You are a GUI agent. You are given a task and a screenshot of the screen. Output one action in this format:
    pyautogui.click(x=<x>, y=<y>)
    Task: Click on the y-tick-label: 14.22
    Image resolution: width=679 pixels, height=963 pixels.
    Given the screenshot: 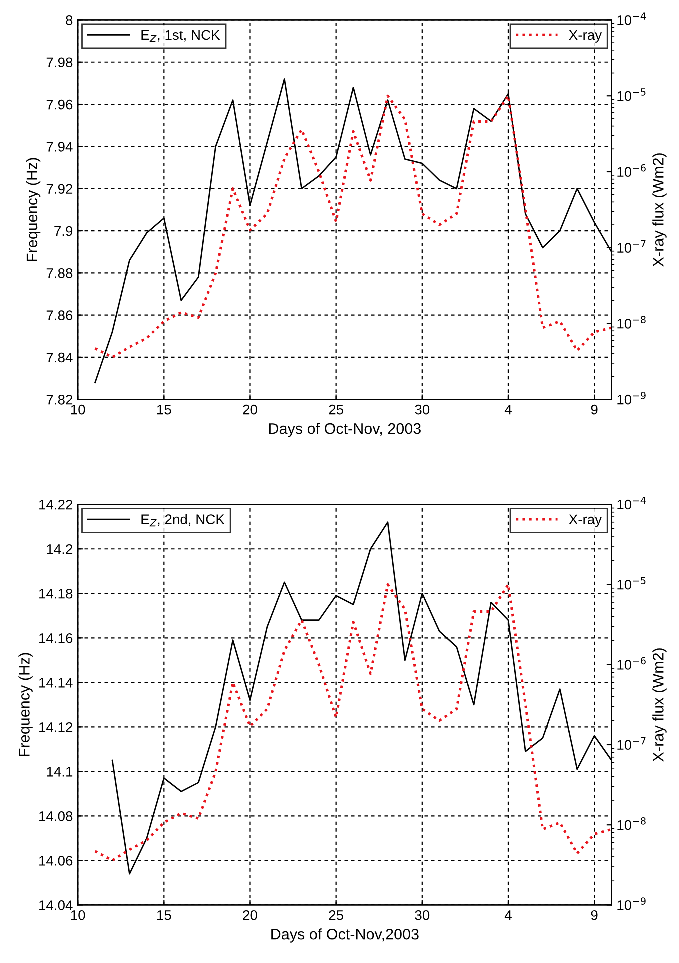 What is the action you would take?
    pyautogui.click(x=56, y=505)
    